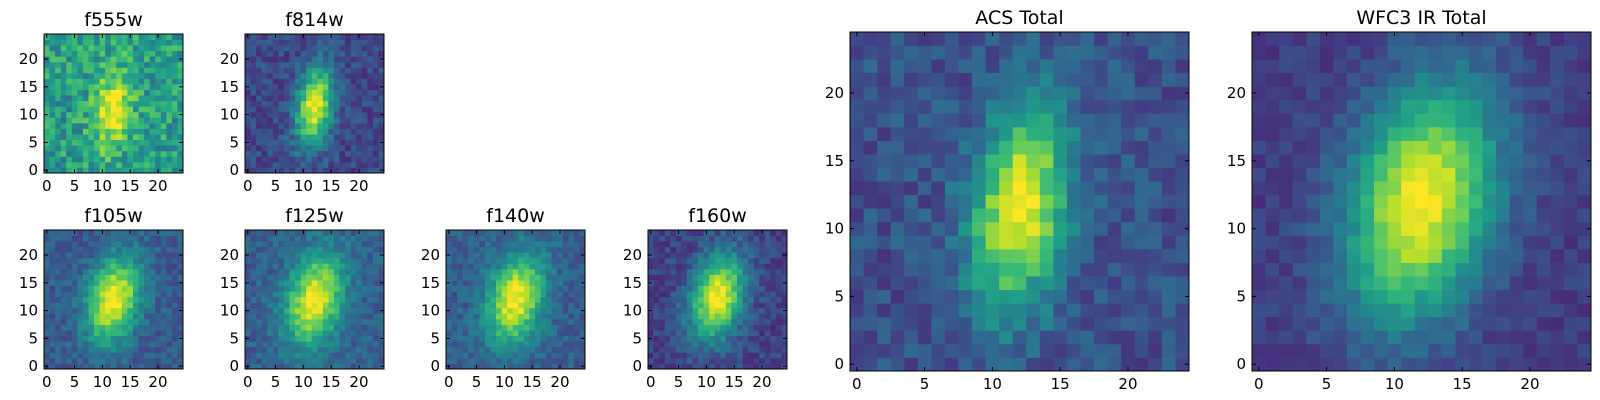 The width and height of the screenshot is (1600, 400). Describe the element at coordinates (75, 382) in the screenshot. I see `x-tick-label: 5` at that location.